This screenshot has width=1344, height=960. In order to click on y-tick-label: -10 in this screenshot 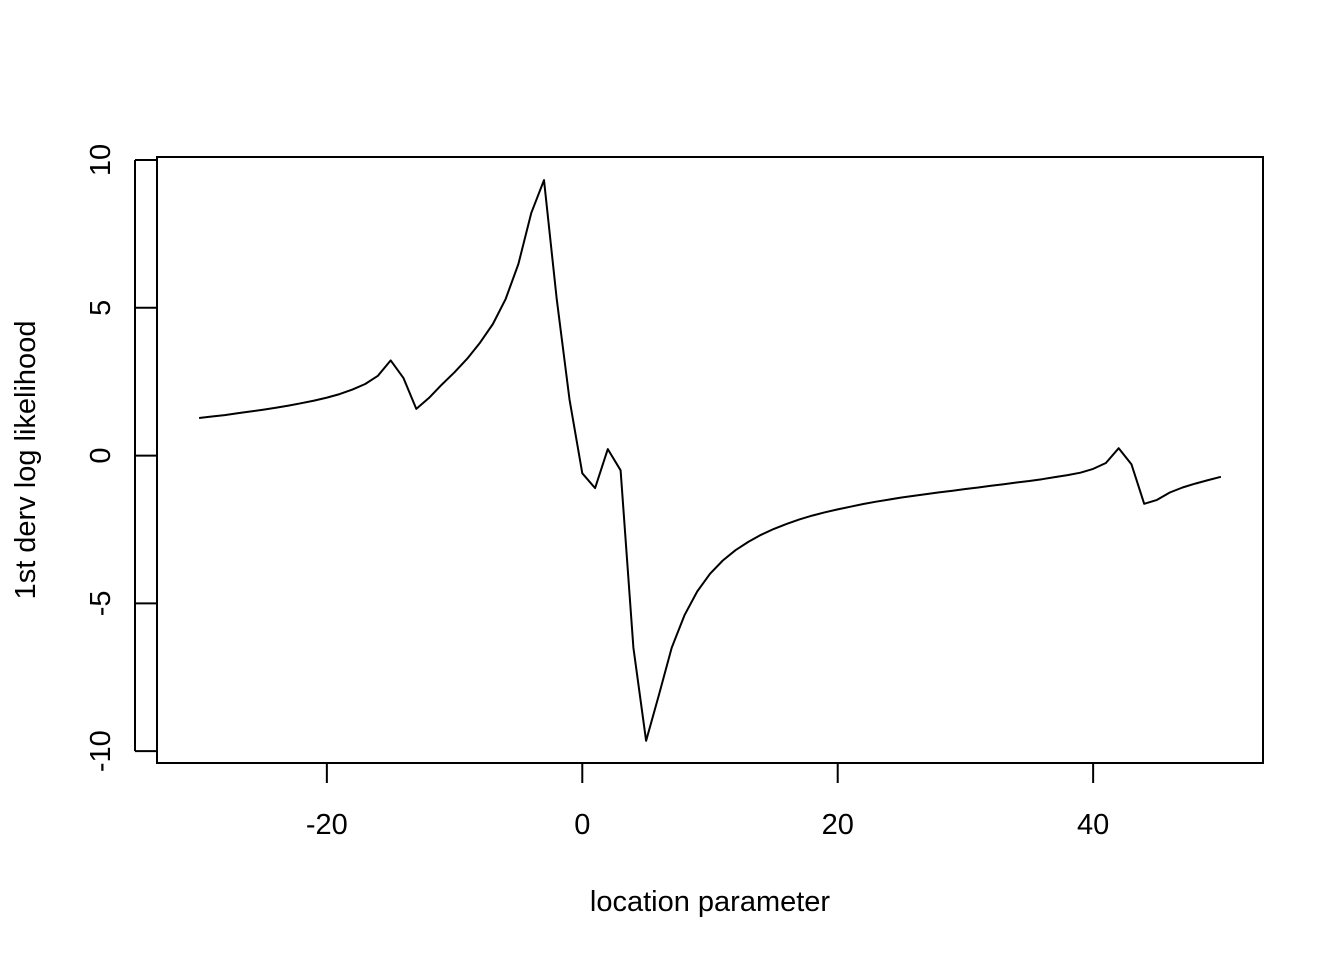, I will do `click(101, 751)`.